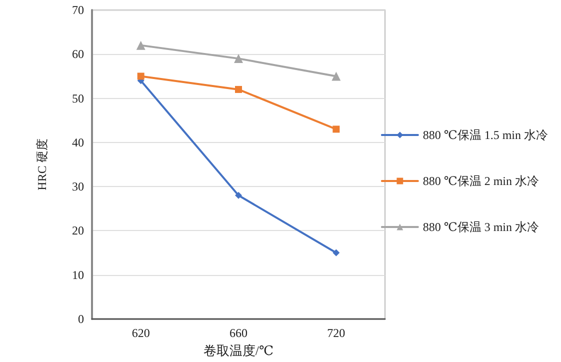  Describe the element at coordinates (78, 142) in the screenshot. I see `y-tick-label: 40` at that location.